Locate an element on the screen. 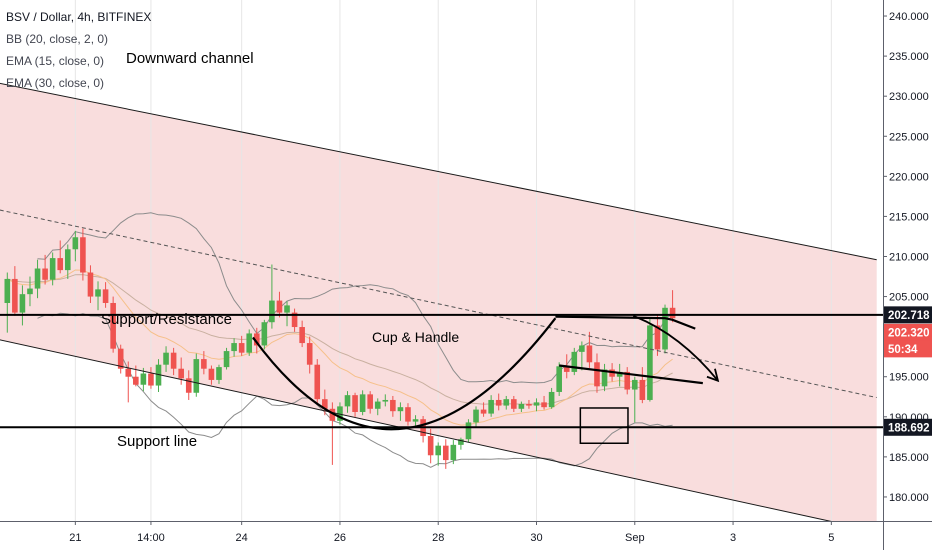  x-tick-label: 21 is located at coordinates (75, 538).